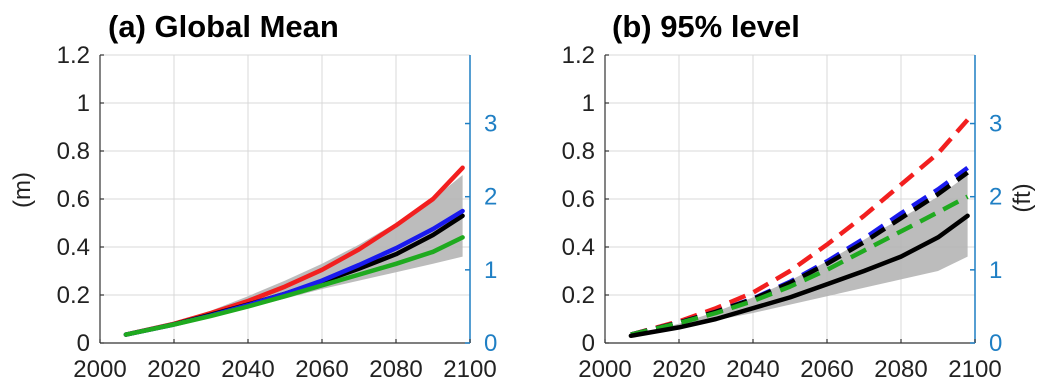 The height and width of the screenshot is (392, 1052). What do you see at coordinates (22, 190) in the screenshot?
I see `y-axis-label: (m)` at bounding box center [22, 190].